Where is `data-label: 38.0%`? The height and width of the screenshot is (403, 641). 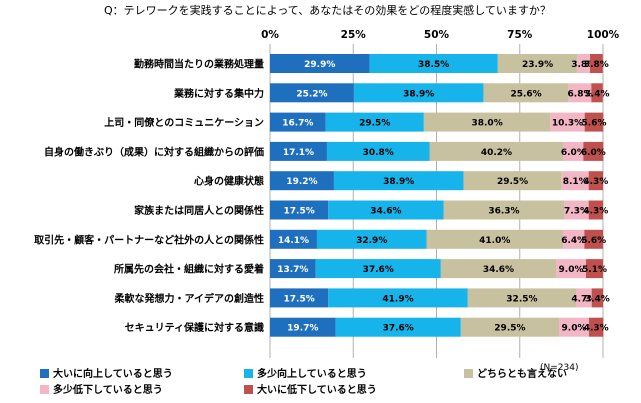
data-label: 38.0% is located at coordinates (486, 124).